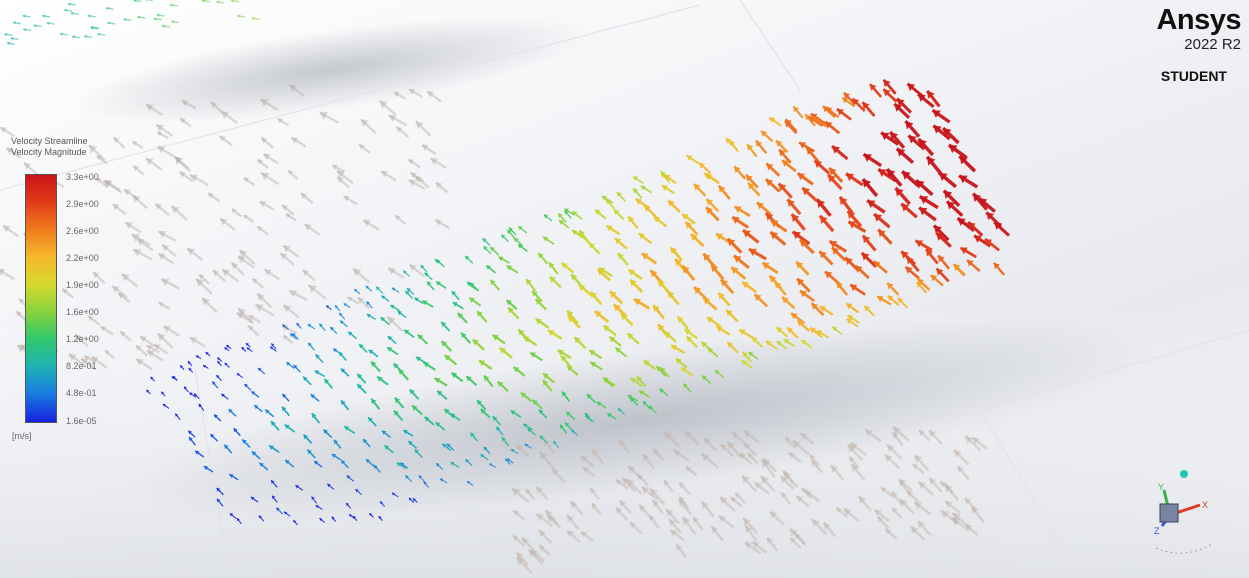 This screenshot has width=1249, height=578. Describe the element at coordinates (1184, 474) in the screenshot. I see `triad-isometric-icon` at that location.